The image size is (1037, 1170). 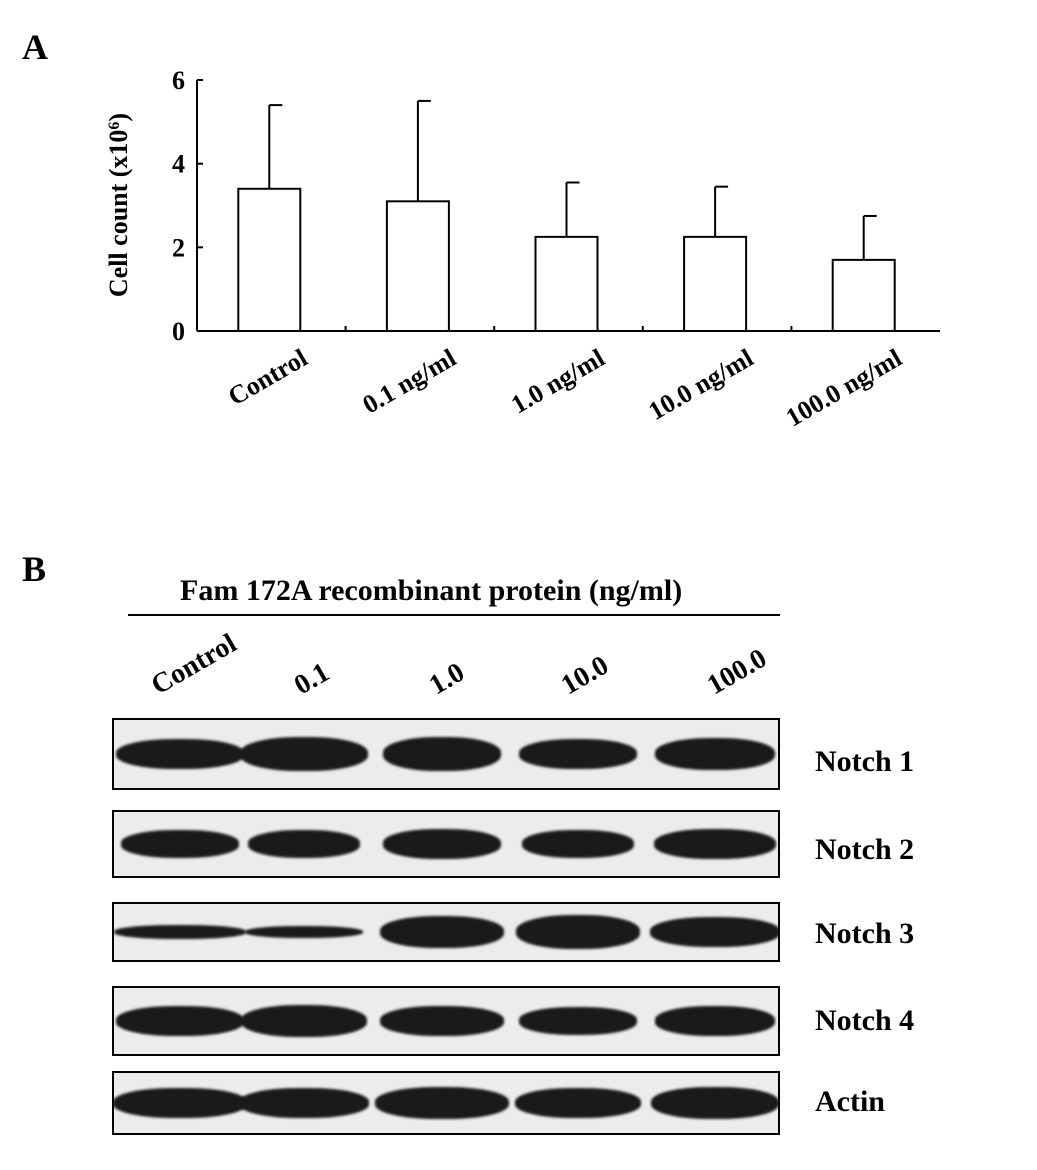 What do you see at coordinates (585, 675) in the screenshot?
I see `blot-lane-label: 10.0` at bounding box center [585, 675].